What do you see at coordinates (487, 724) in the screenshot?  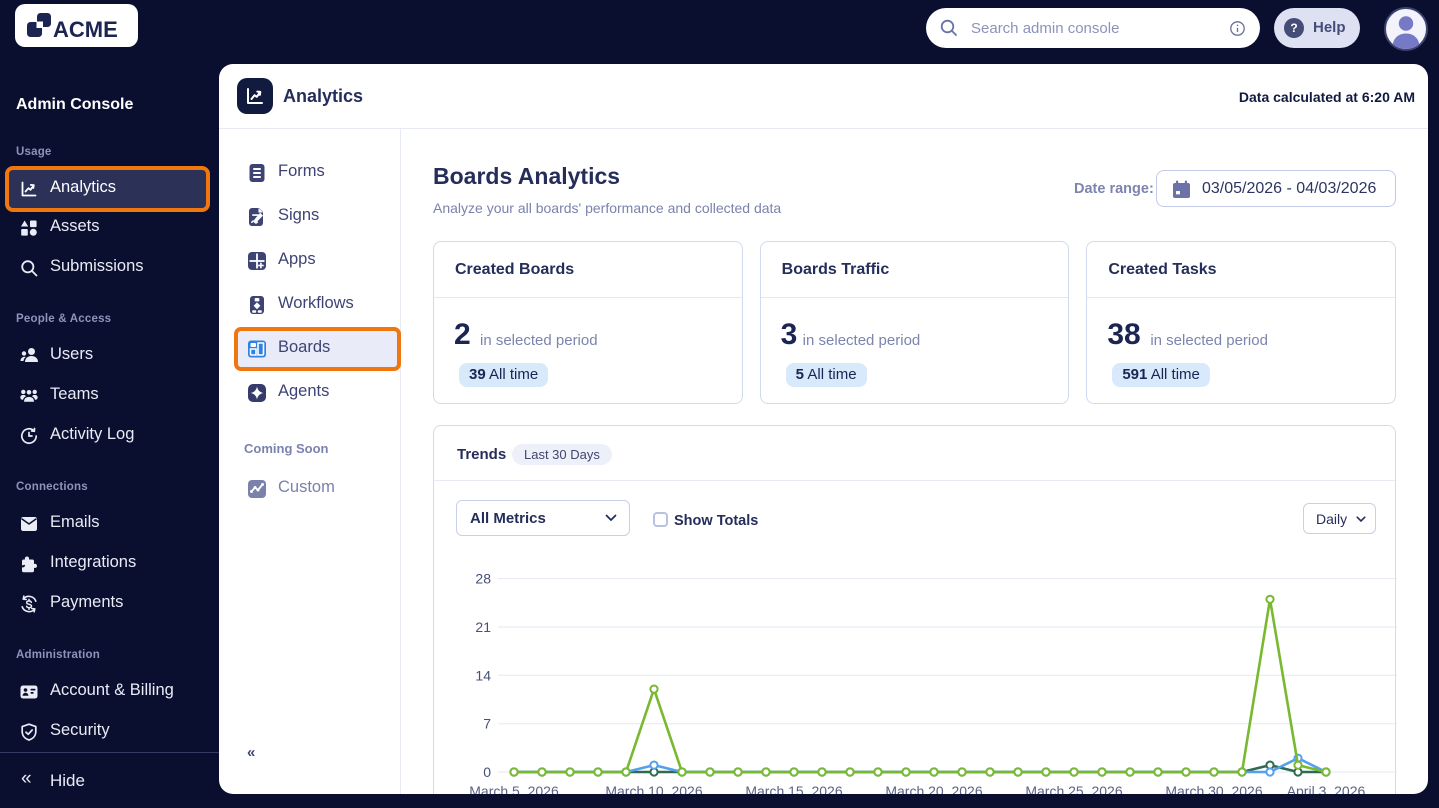 I see `svg-text: 7` at bounding box center [487, 724].